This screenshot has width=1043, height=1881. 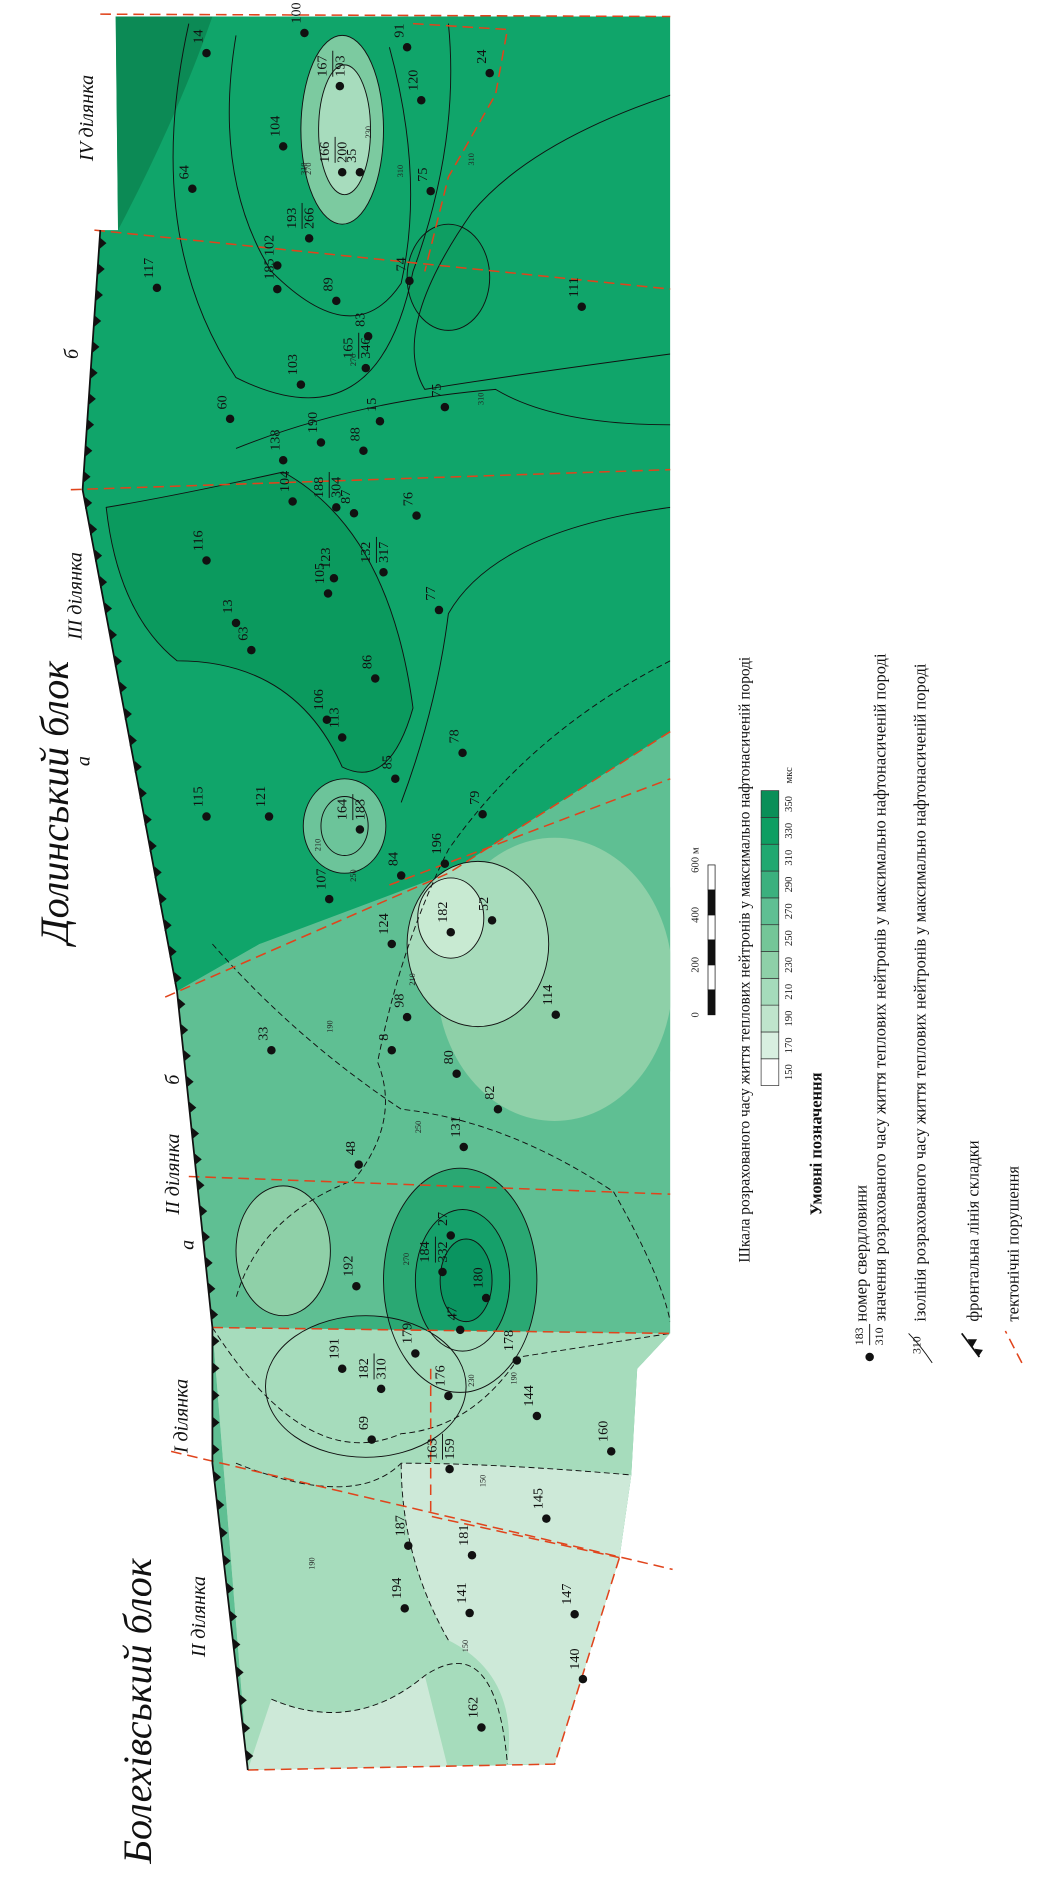 What do you see at coordinates (384, 1037) in the screenshot?
I see `well-number: 8` at bounding box center [384, 1037].